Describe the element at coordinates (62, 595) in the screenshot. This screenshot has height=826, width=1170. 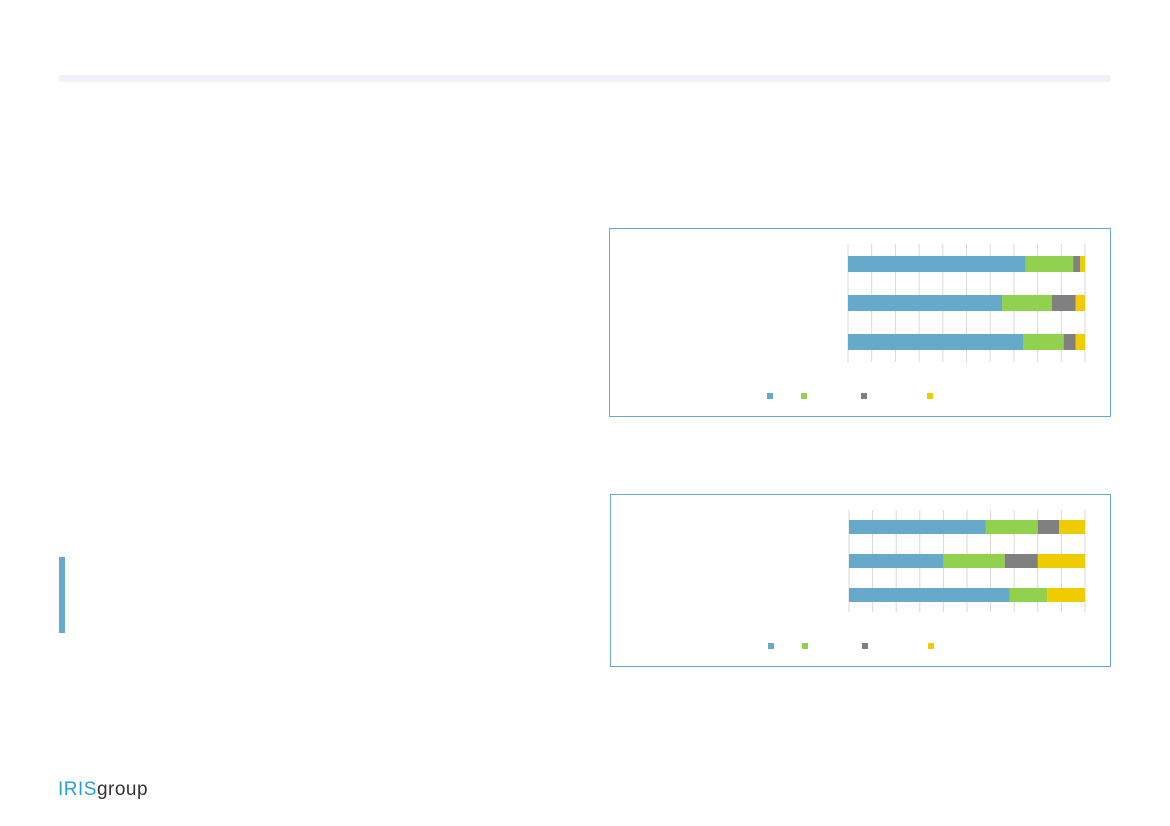
I see `accent-bar` at that location.